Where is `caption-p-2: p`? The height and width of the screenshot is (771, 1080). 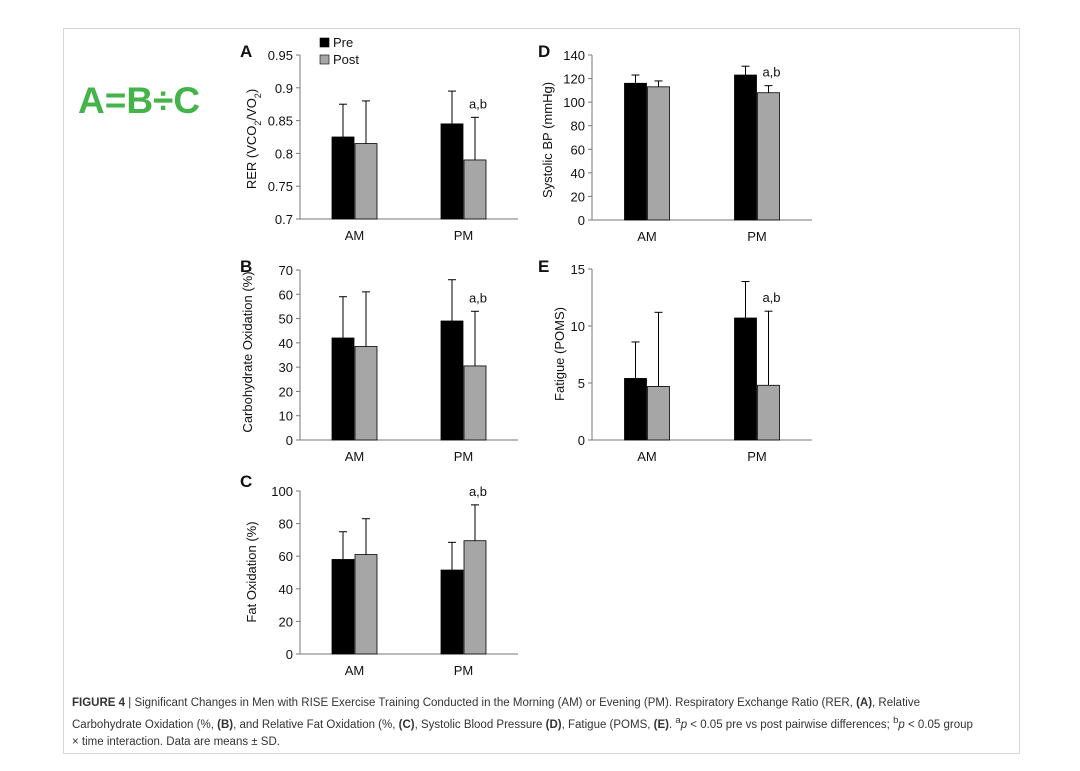
caption-p-2: p is located at coordinates (901, 724).